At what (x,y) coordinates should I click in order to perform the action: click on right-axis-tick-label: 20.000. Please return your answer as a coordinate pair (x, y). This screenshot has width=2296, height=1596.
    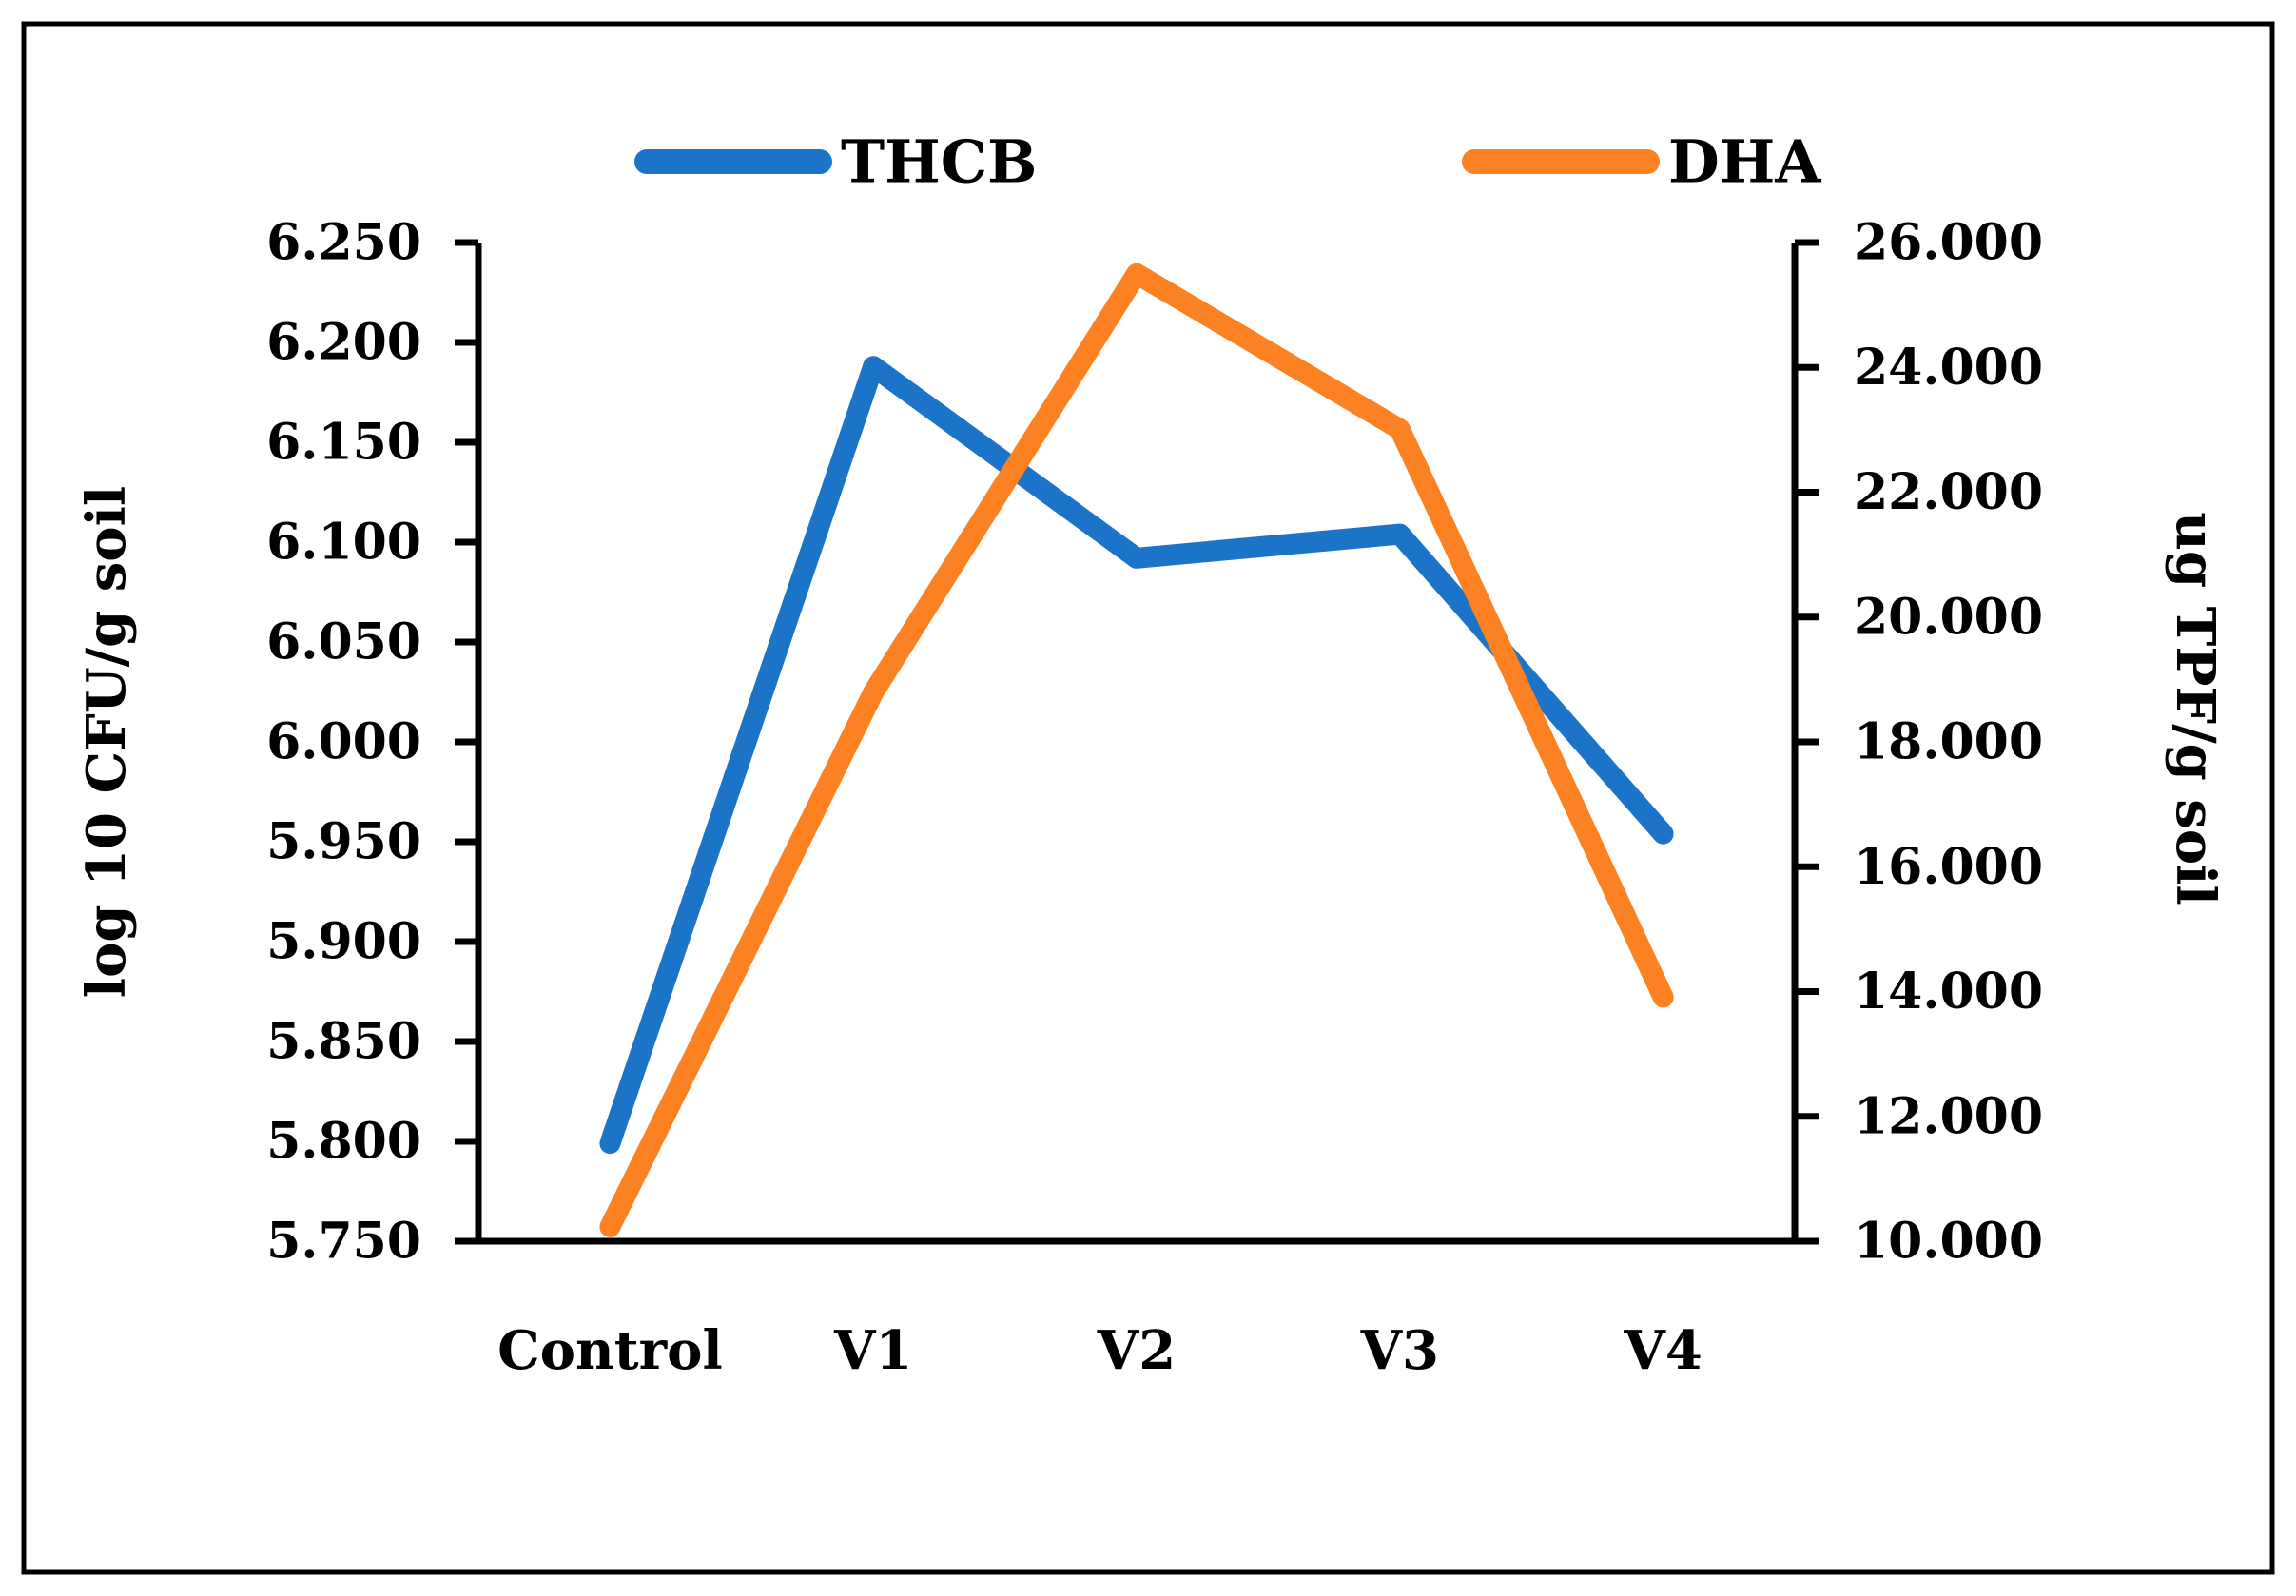
    Looking at the image, I should click on (1949, 617).